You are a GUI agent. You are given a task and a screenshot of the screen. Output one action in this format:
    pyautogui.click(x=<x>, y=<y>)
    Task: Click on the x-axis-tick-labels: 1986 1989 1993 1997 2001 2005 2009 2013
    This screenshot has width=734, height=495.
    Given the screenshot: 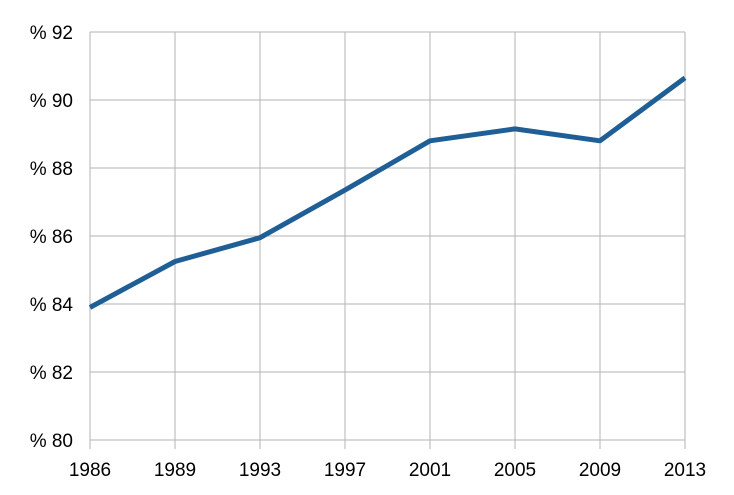 What is the action you would take?
    pyautogui.click(x=387, y=470)
    